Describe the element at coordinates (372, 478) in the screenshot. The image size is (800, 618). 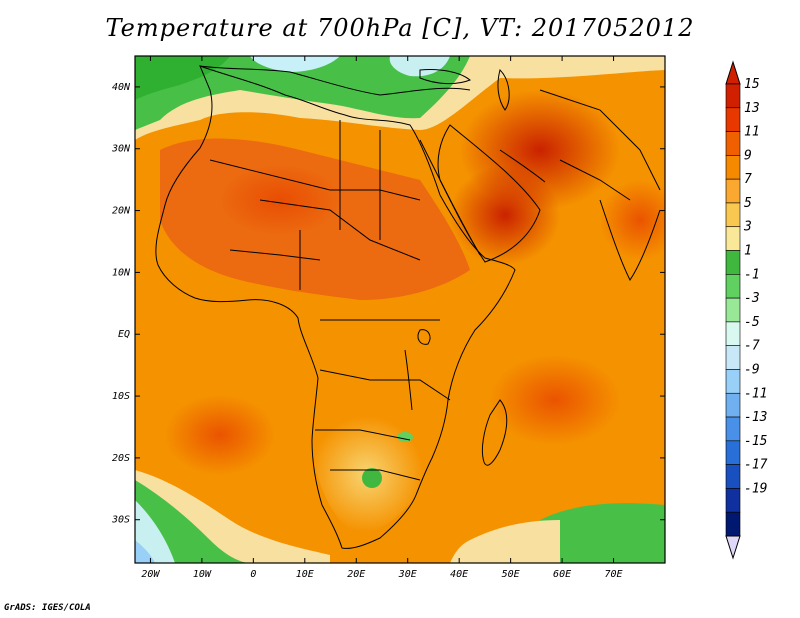
I see `field-kalahari-green` at that location.